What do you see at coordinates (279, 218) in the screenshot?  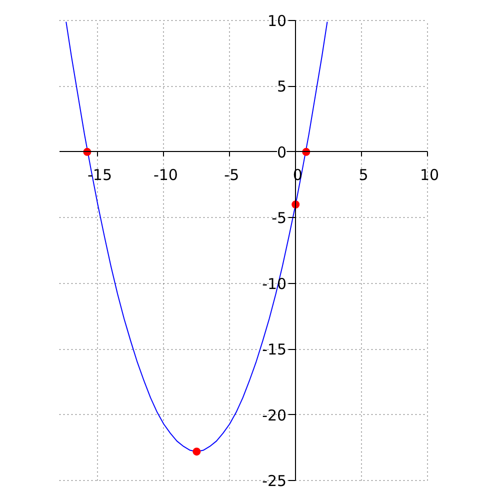 I see `y-tick-label: -5` at bounding box center [279, 218].